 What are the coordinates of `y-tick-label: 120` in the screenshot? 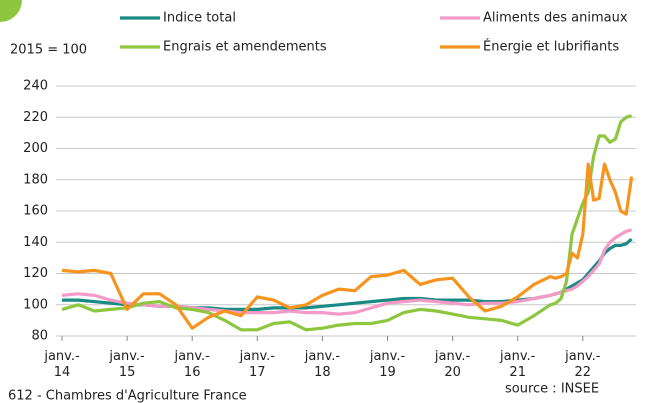 It's located at (35, 273).